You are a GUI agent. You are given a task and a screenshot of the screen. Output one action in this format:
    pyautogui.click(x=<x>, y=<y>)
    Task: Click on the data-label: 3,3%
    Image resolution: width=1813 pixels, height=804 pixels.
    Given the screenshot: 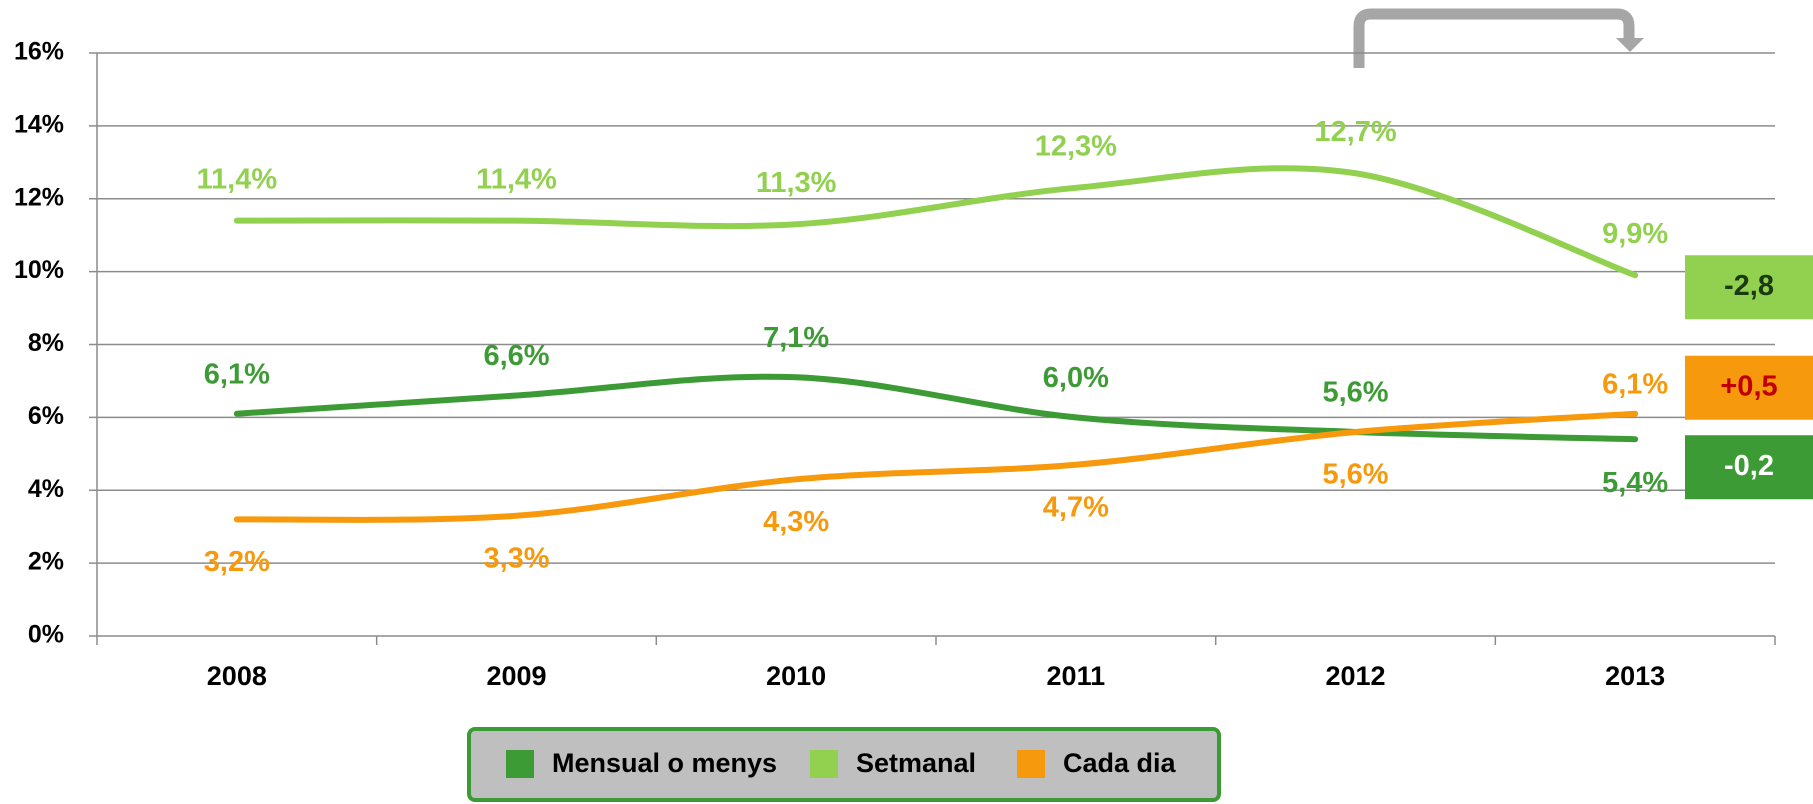 What is the action you would take?
    pyautogui.click(x=516, y=558)
    